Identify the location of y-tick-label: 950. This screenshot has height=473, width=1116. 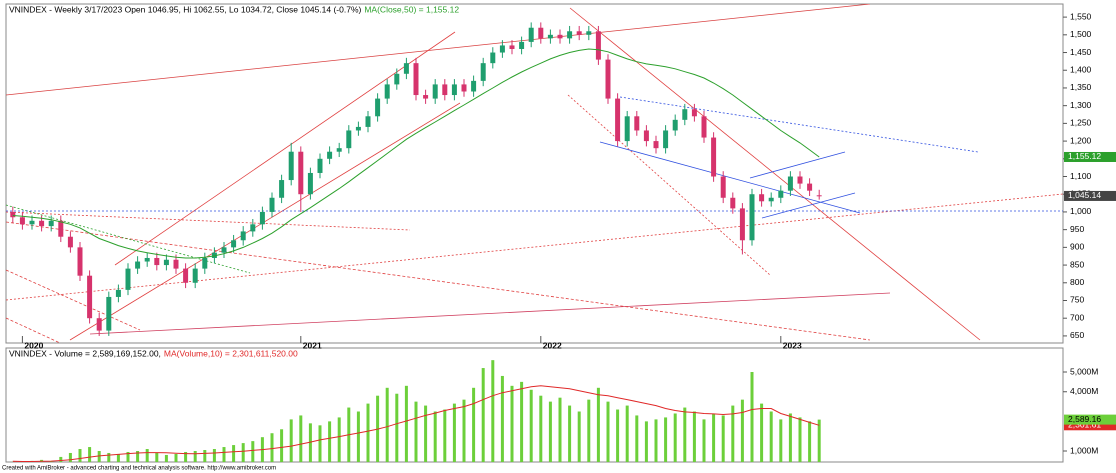
(1077, 229).